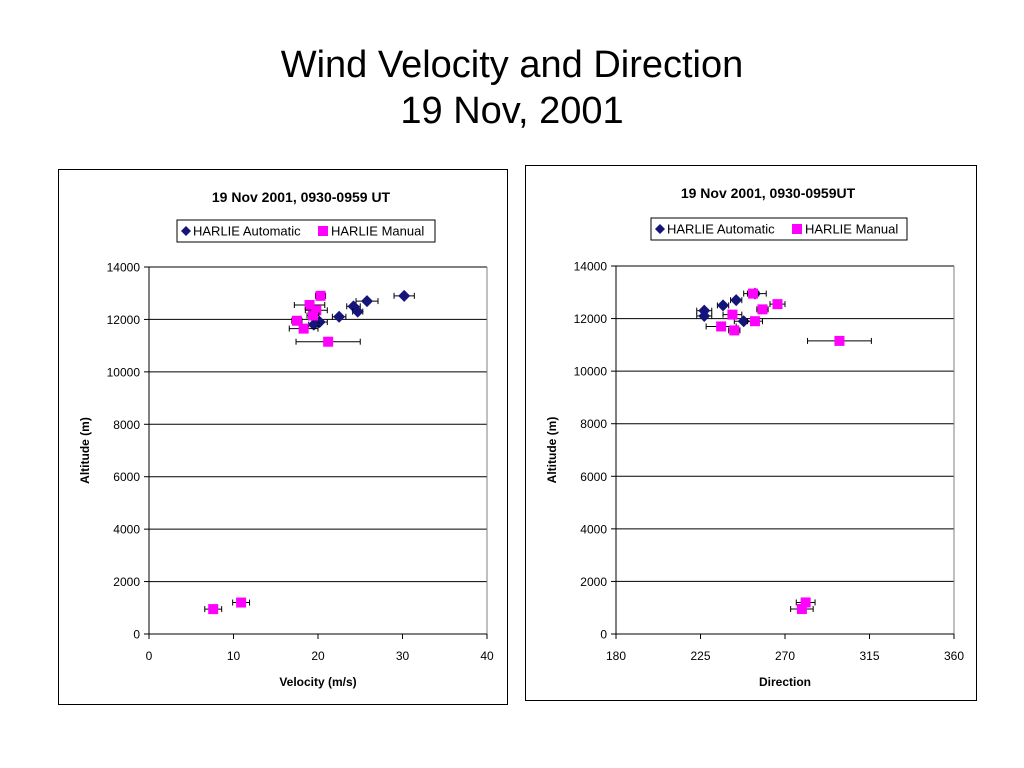  I want to click on x-tick-label: 360, so click(954, 656).